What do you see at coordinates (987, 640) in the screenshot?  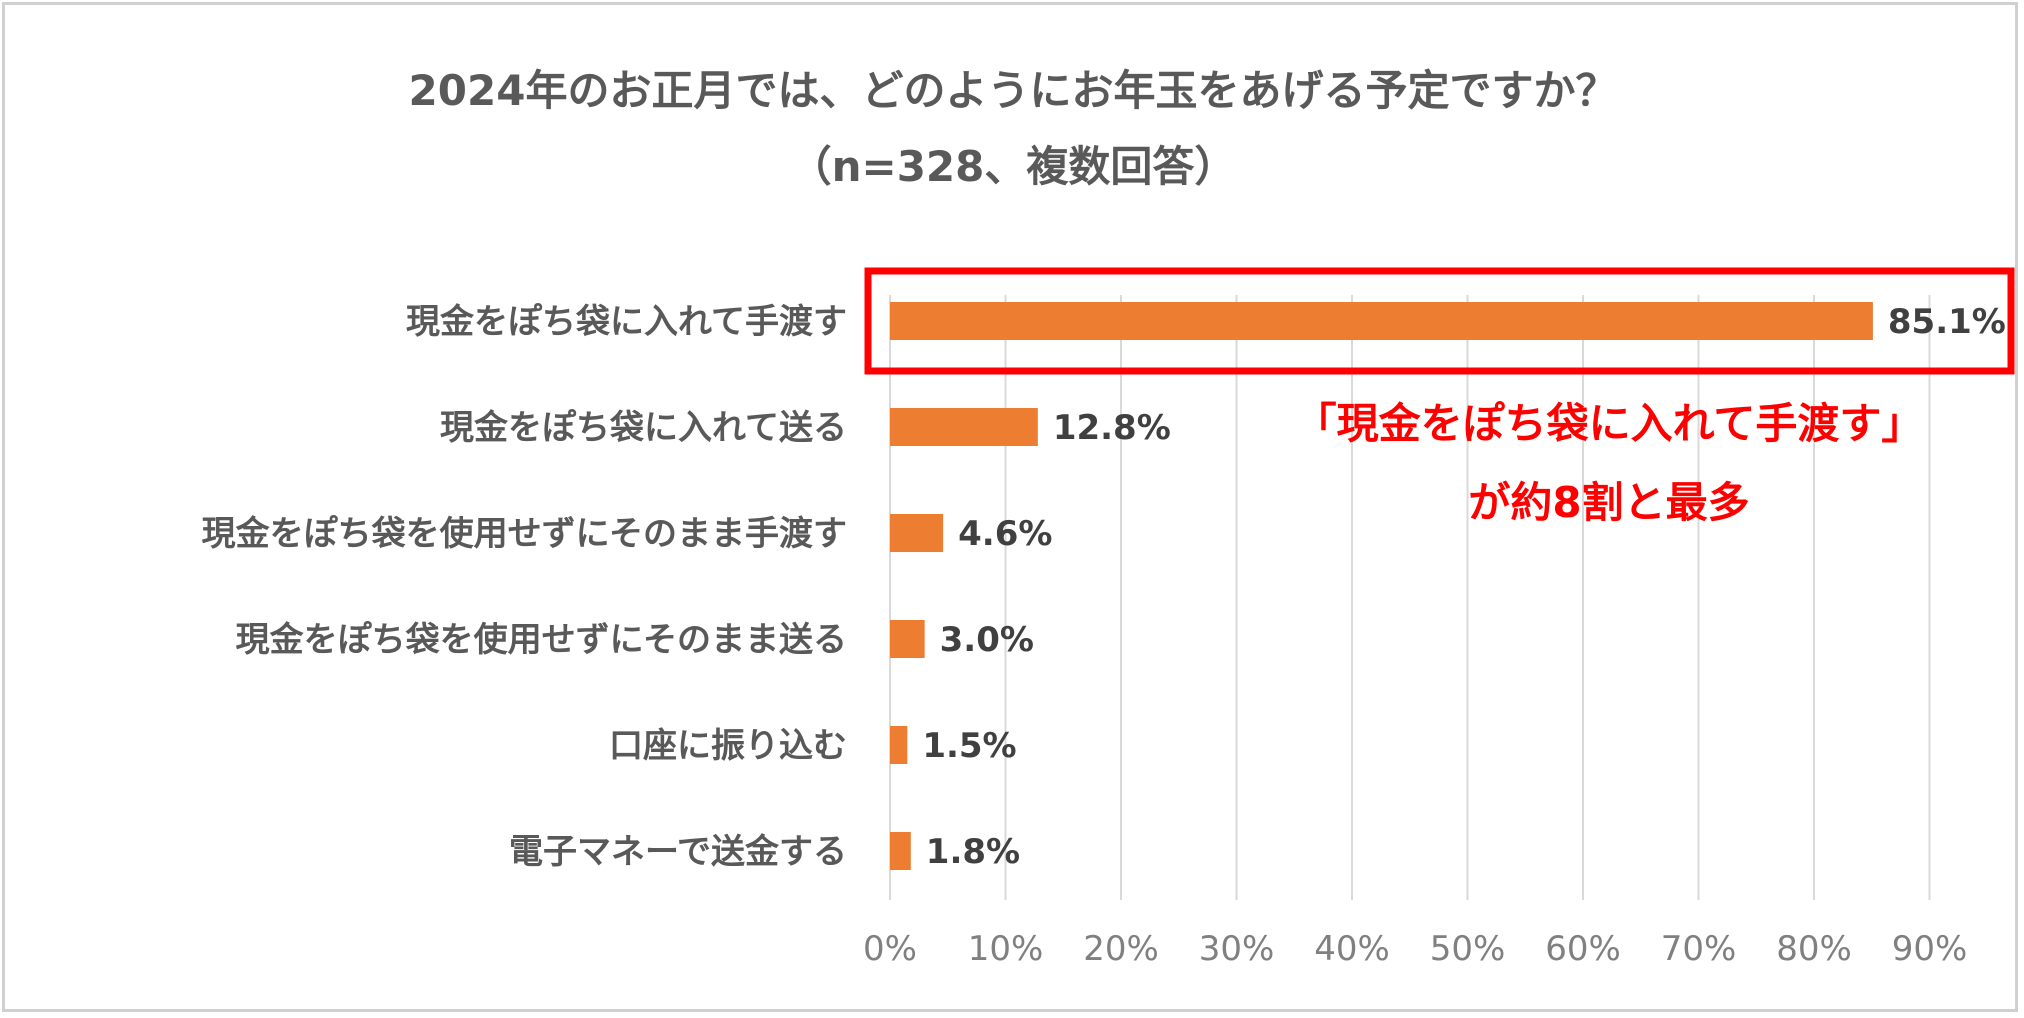 I see `value-label: 3.0%` at bounding box center [987, 640].